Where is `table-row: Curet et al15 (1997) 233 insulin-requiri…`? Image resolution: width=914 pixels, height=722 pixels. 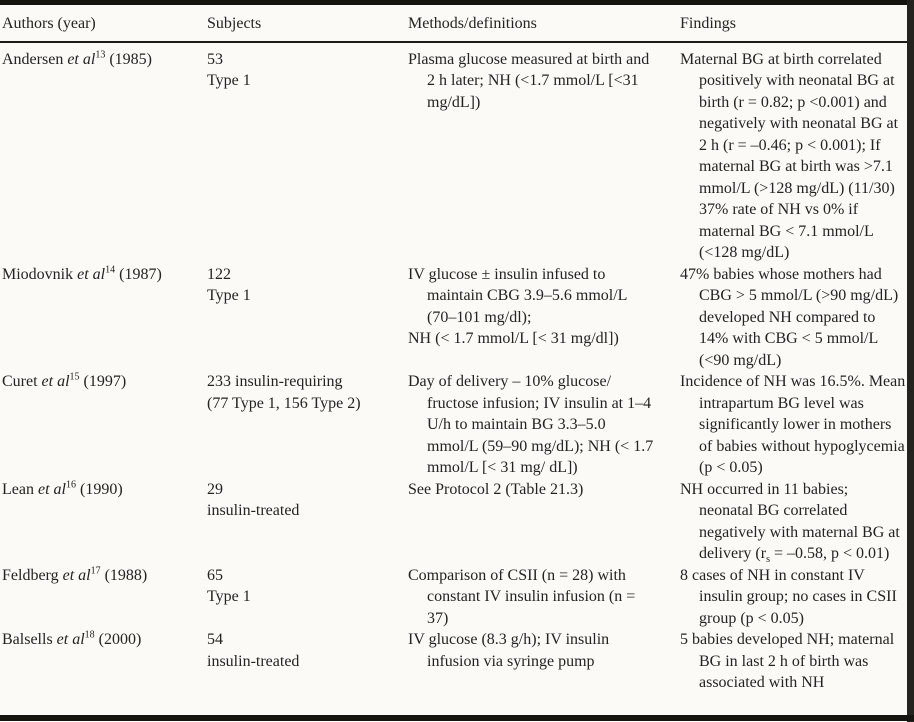
table-row: Curet et al15 (1997) 233 insulin-requiri… is located at coordinates (457, 425).